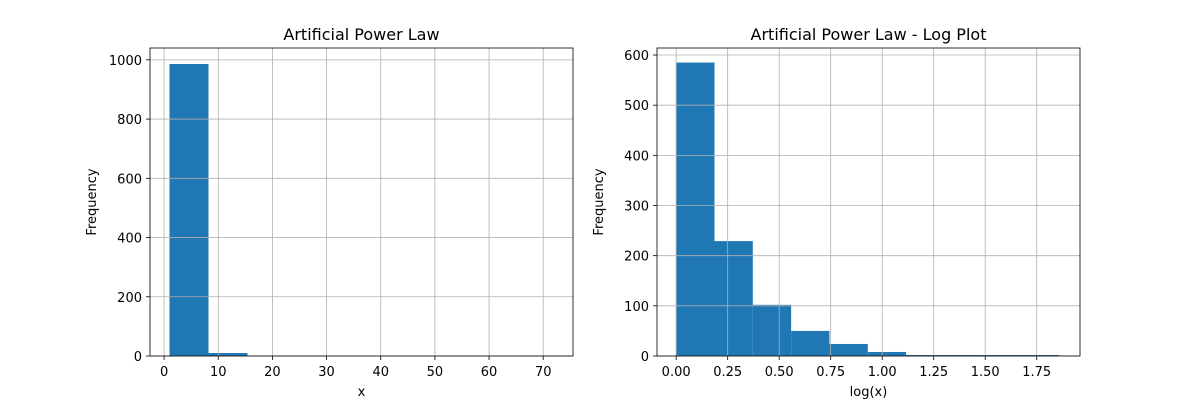 This screenshot has width=1200, height=400. I want to click on x-tick-label-7: 1.75, so click(1036, 372).